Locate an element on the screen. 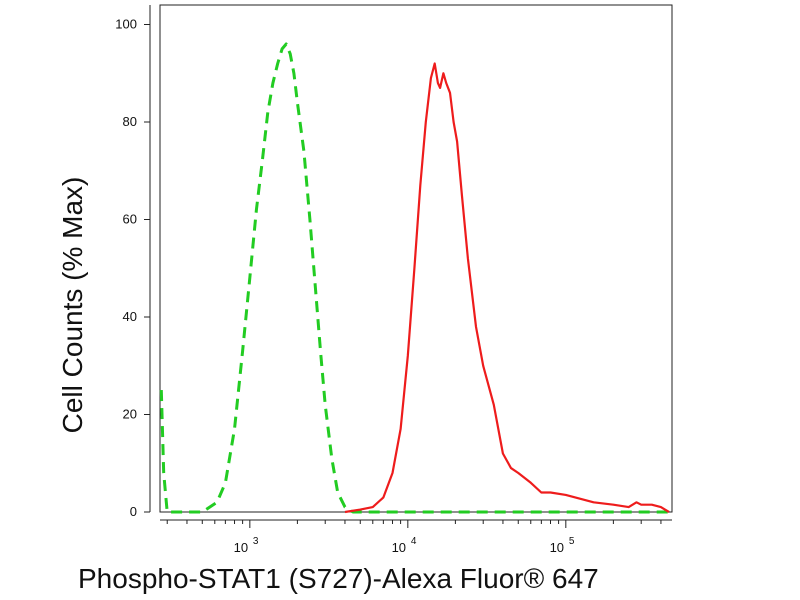 The width and height of the screenshot is (800, 600). y-tick-label: 80 is located at coordinates (130, 121).